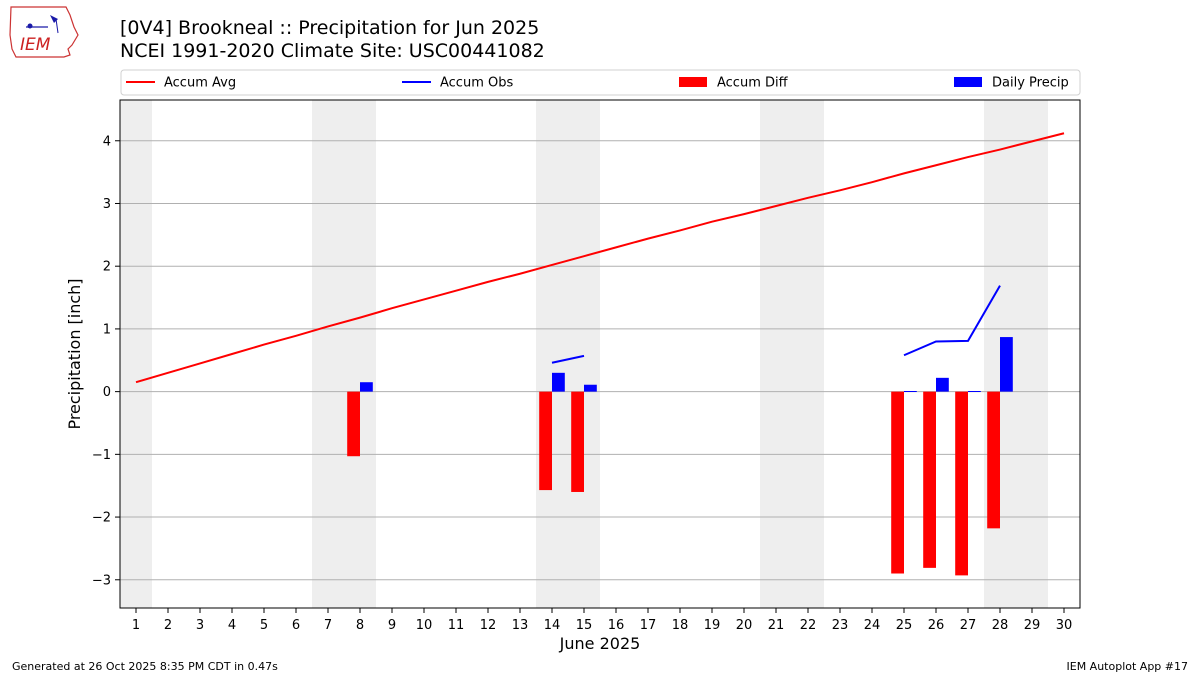 The image size is (1200, 675). Describe the element at coordinates (476, 83) in the screenshot. I see `legend-label-accum_obs: Accum Obs` at that location.